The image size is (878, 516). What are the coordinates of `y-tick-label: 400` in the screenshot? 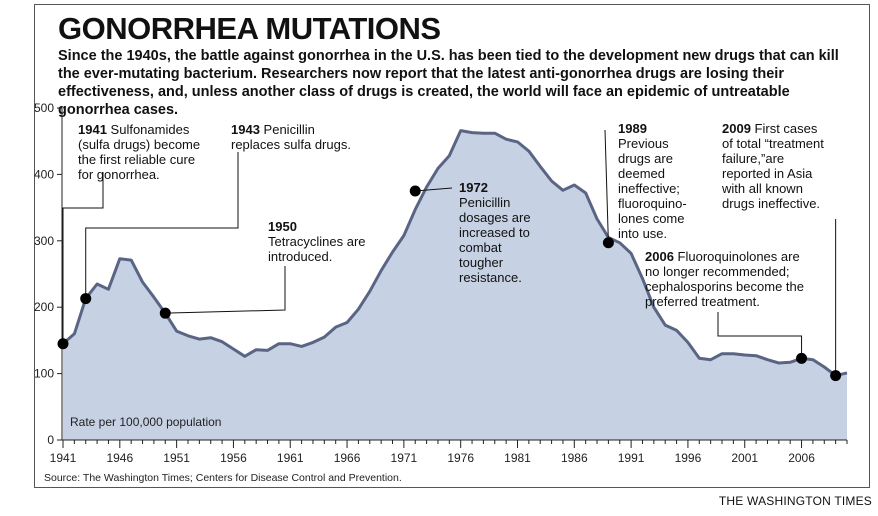 It's located at (44, 174).